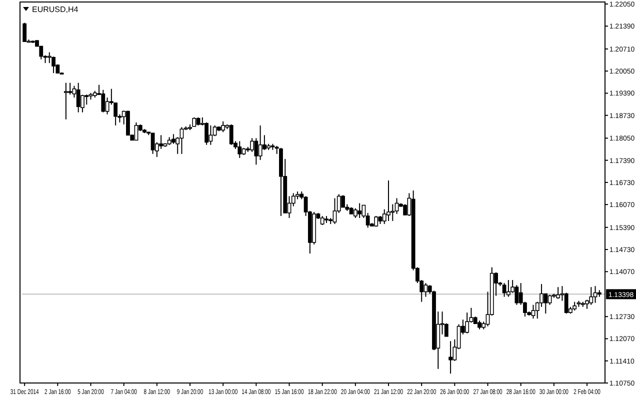 This screenshot has width=636, height=402. What do you see at coordinates (422, 392) in the screenshot?
I see `x-tick-label: 22 Jan 20:00` at bounding box center [422, 392].